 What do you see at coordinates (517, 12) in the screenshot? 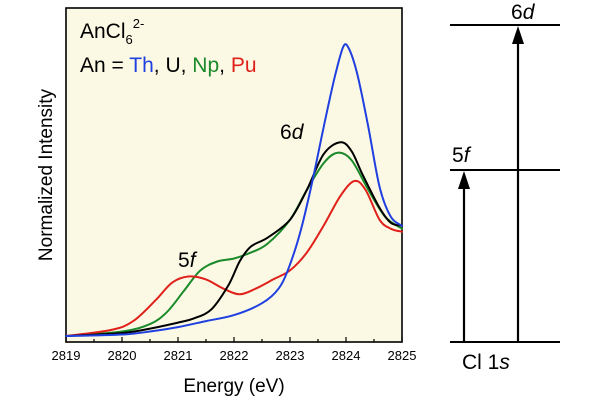
I see `level-6d-num: 6` at bounding box center [517, 12].